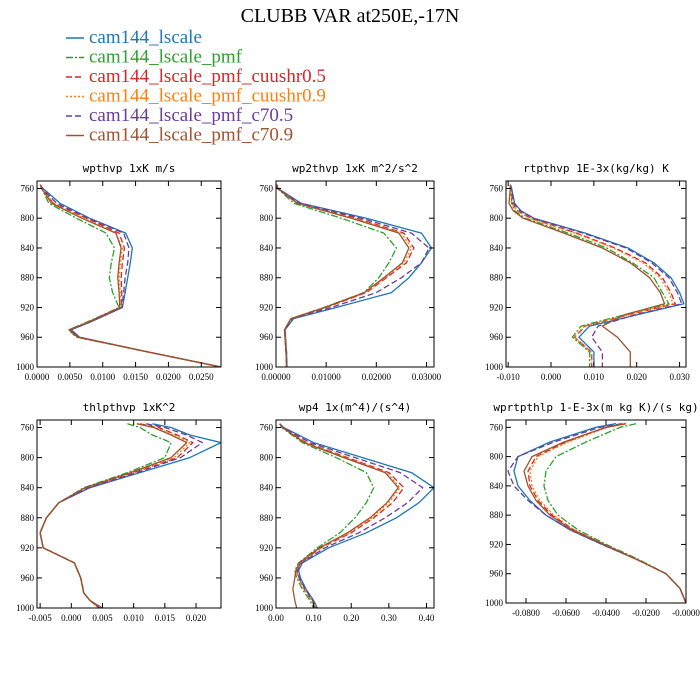  Describe the element at coordinates (135, 377) in the screenshot. I see `x-tick-label: 0.0150` at that location.